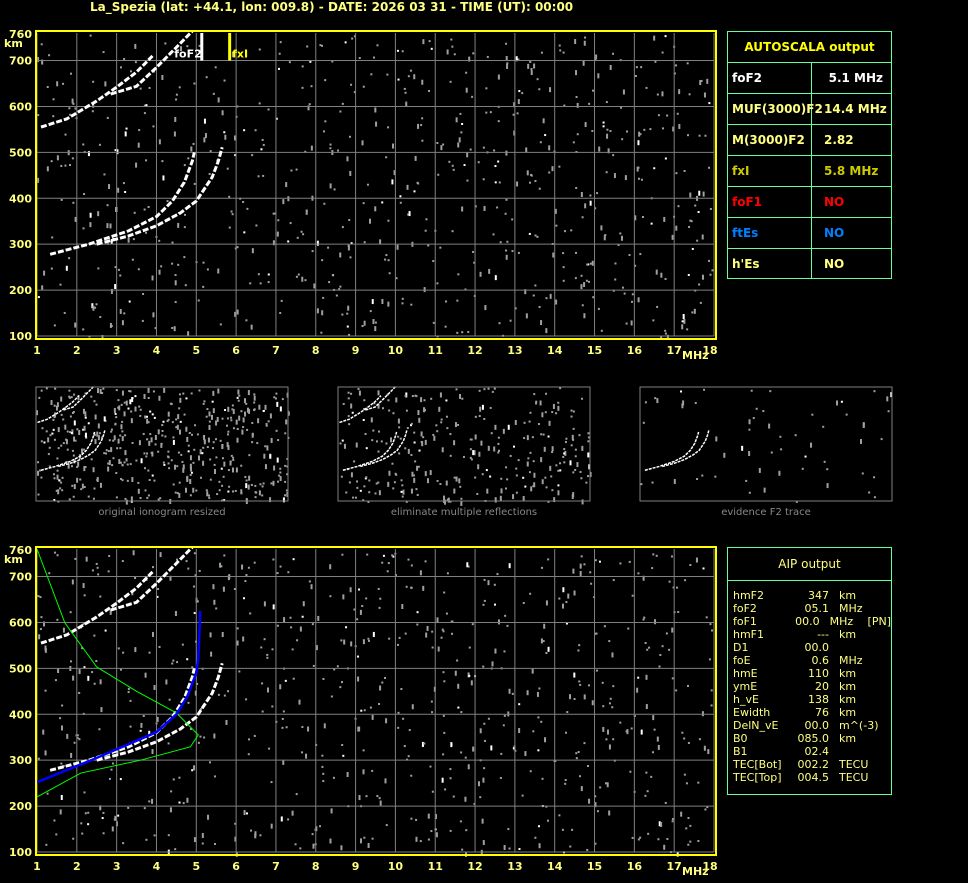 The image size is (968, 883). I want to click on x-tick-label: 8, so click(316, 866).